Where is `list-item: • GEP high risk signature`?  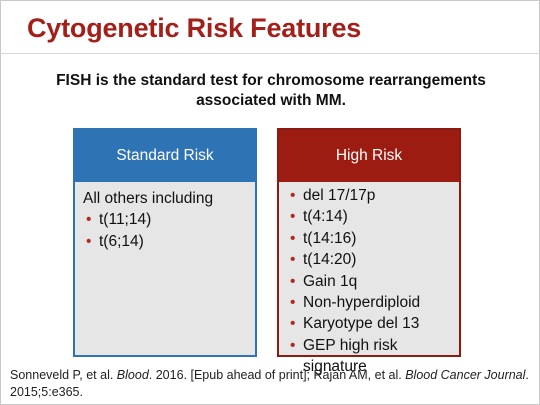
list-item: • GEP high risk signature is located at coordinates (344, 356).